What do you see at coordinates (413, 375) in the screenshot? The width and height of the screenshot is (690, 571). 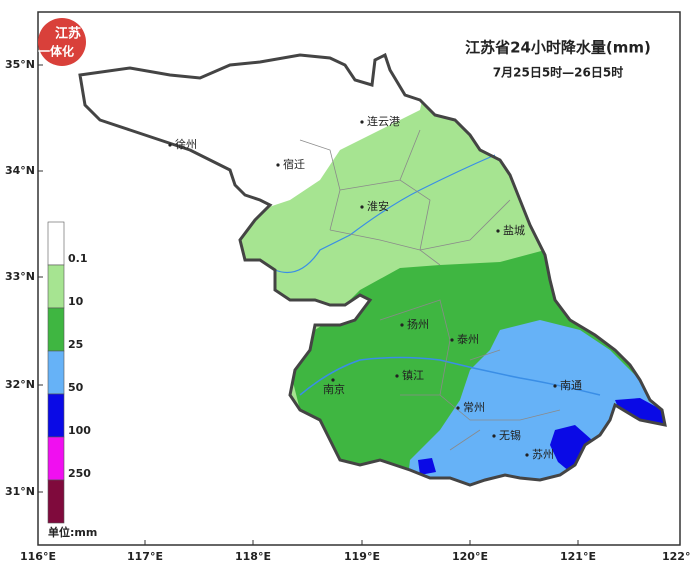 I see `city-label: 镇江` at bounding box center [413, 375].